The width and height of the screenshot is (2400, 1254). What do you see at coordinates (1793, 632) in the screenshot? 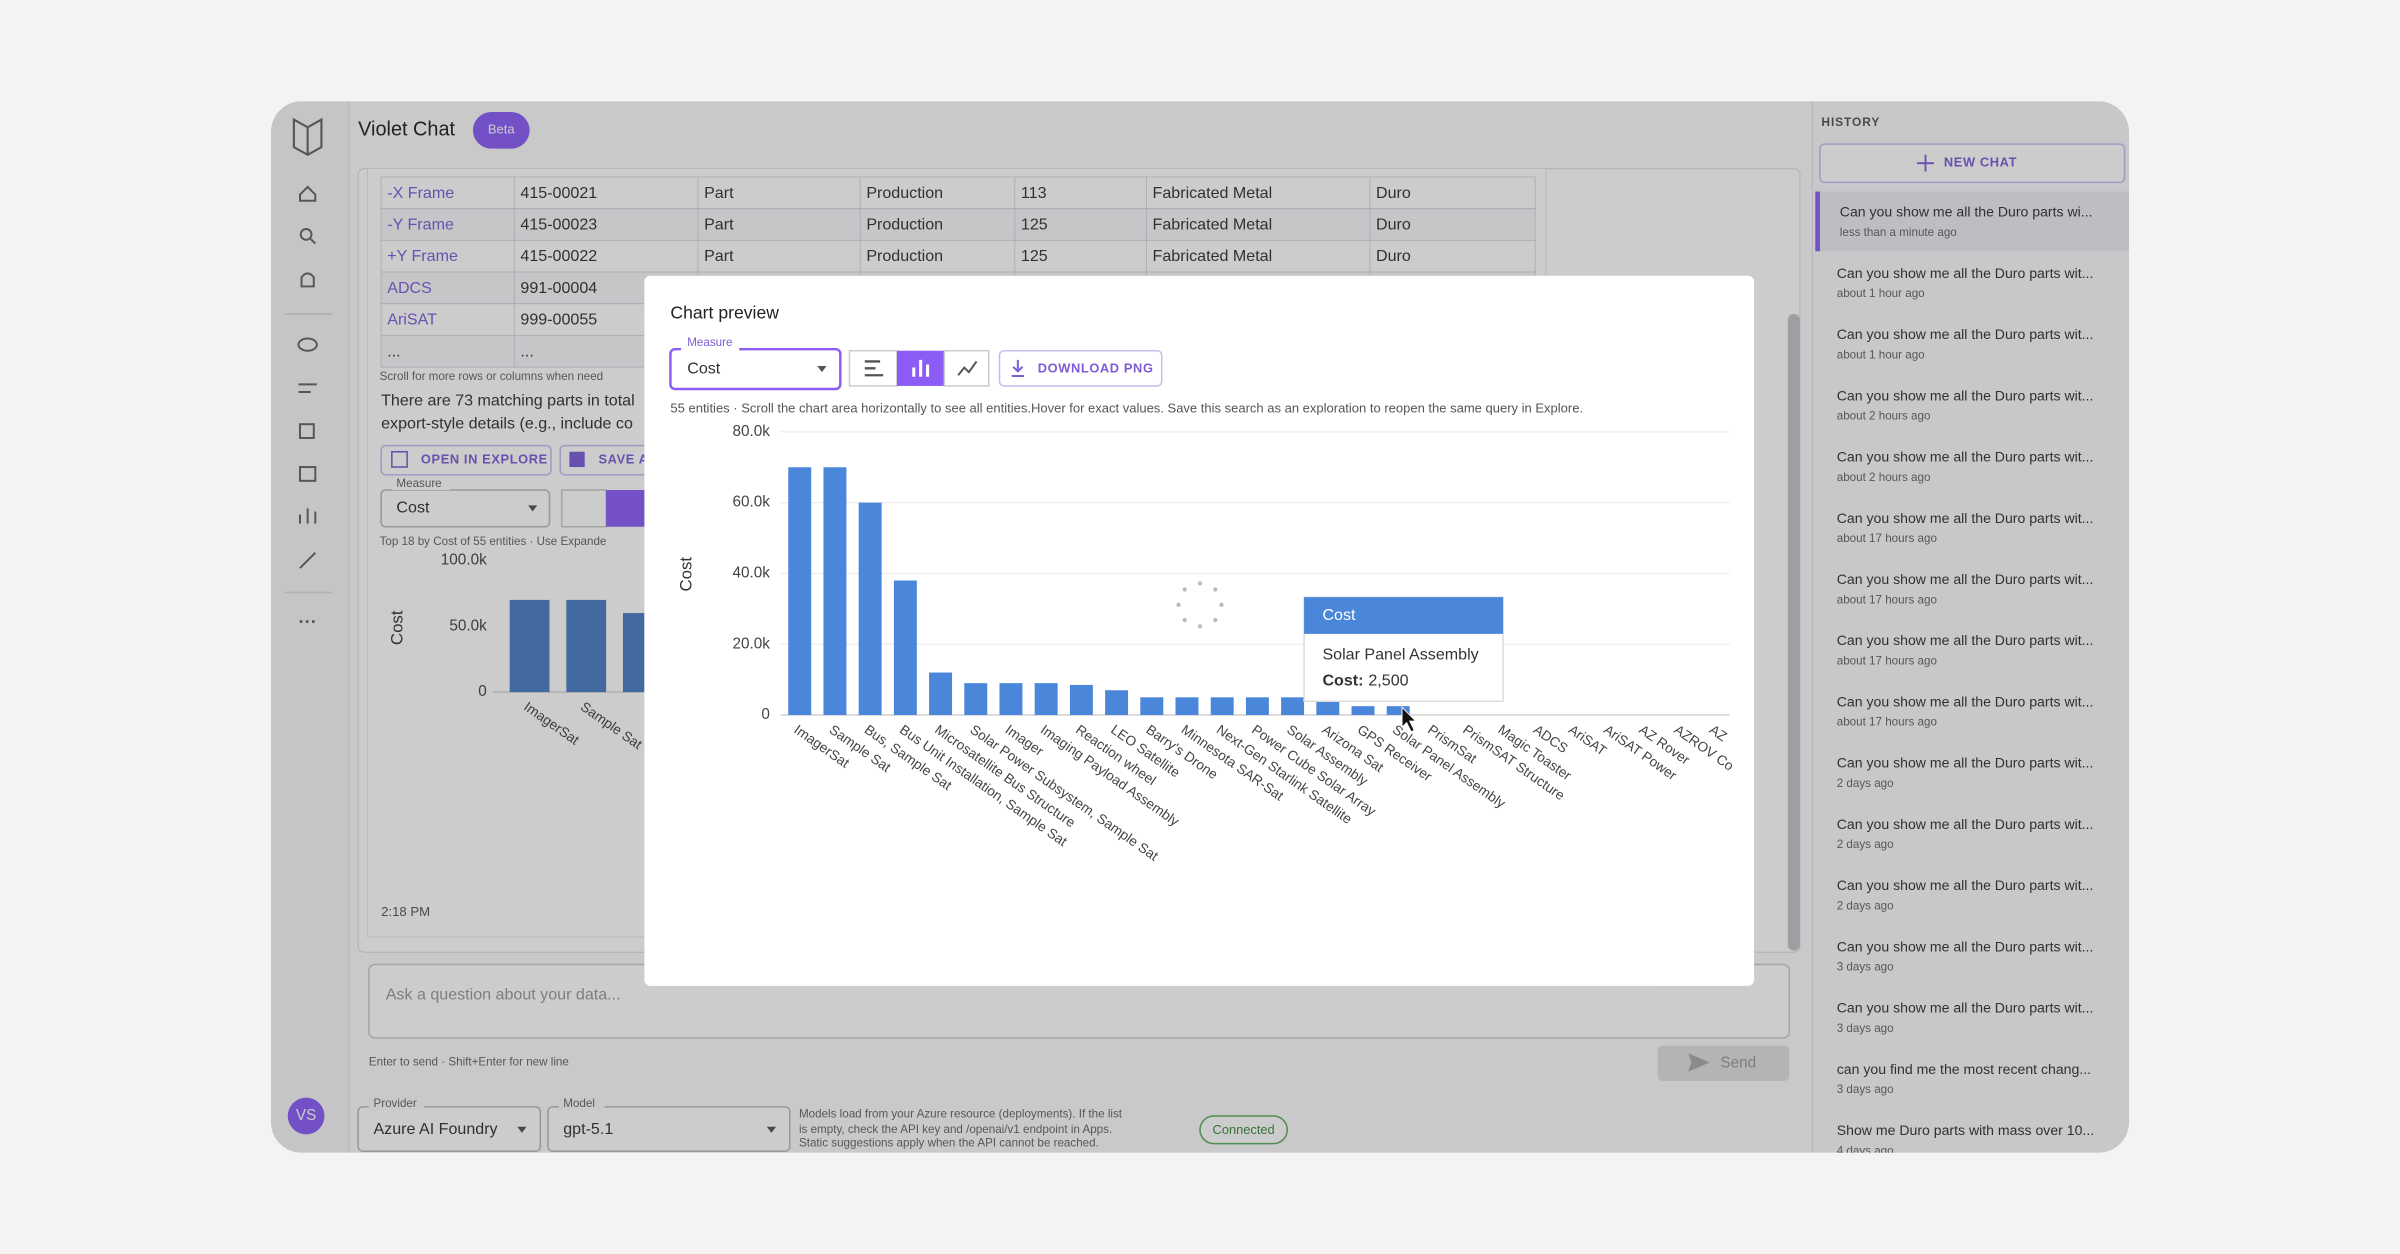
I see `scrollbar-thumb` at bounding box center [1793, 632].